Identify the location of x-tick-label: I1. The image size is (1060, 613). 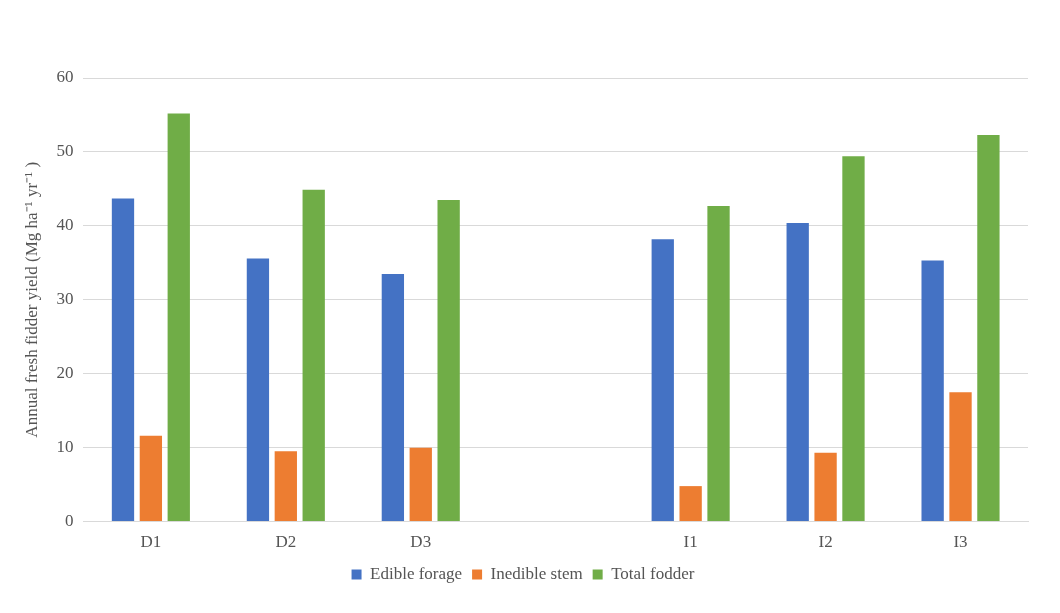
(690, 542).